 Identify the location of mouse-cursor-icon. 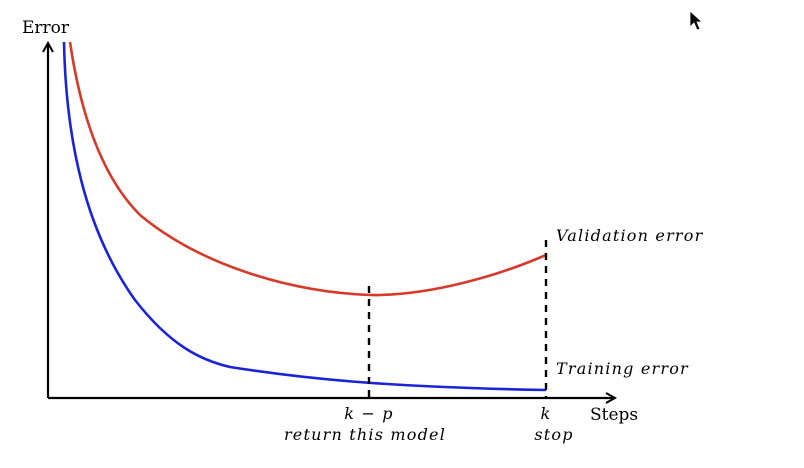
(696, 20).